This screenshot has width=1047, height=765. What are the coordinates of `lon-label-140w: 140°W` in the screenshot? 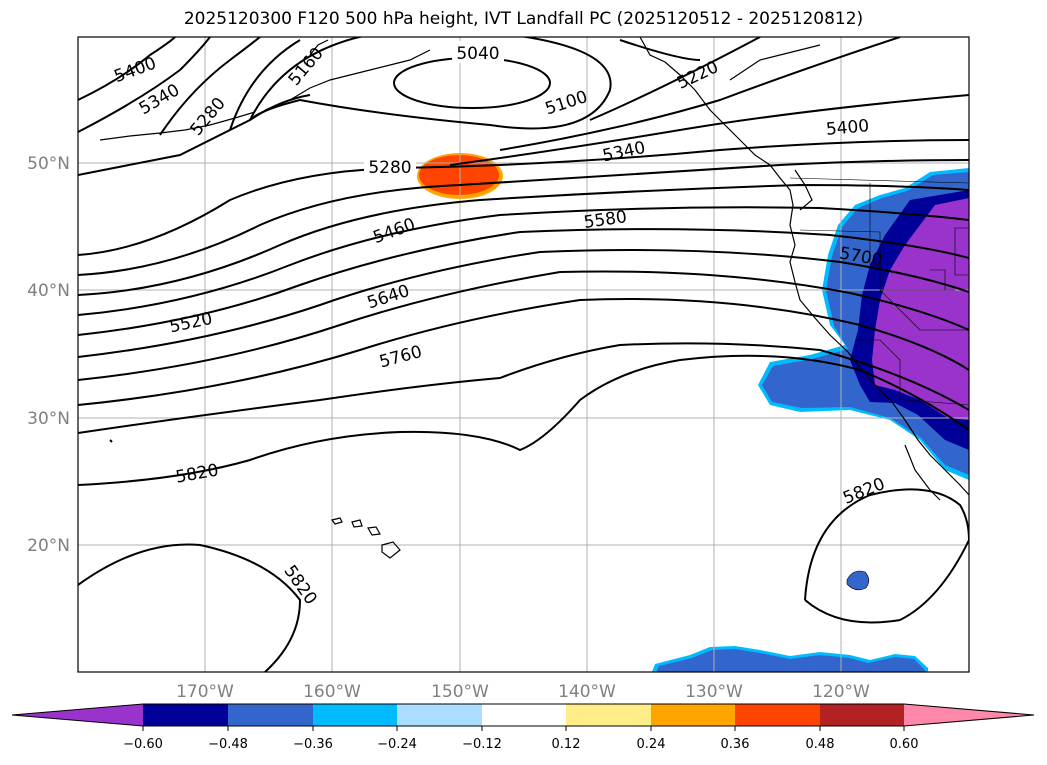 It's located at (587, 692).